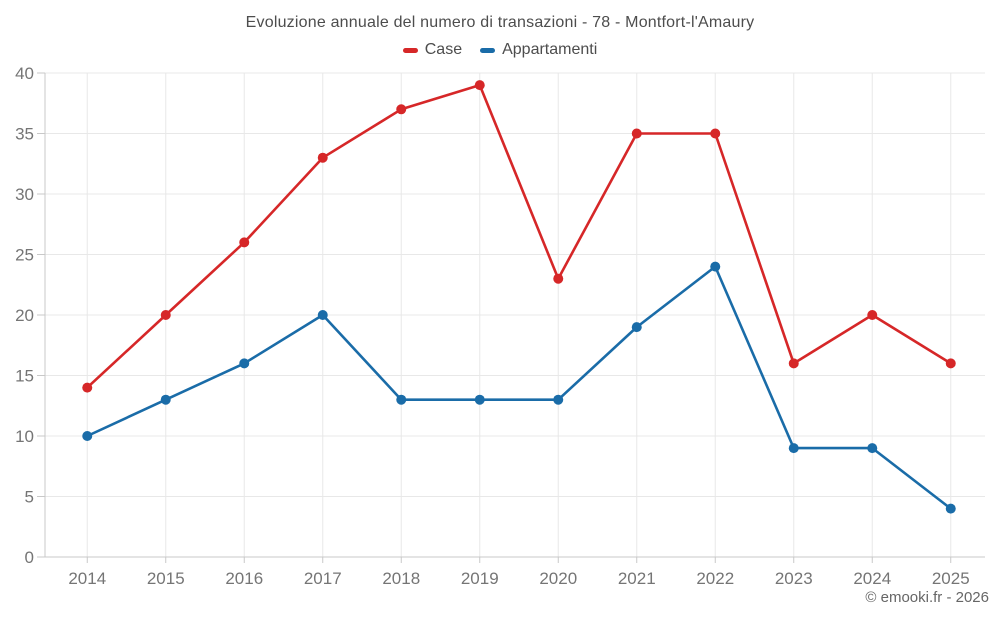 This screenshot has width=1000, height=625. What do you see at coordinates (29, 497) in the screenshot?
I see `y-tick-label: 5` at bounding box center [29, 497].